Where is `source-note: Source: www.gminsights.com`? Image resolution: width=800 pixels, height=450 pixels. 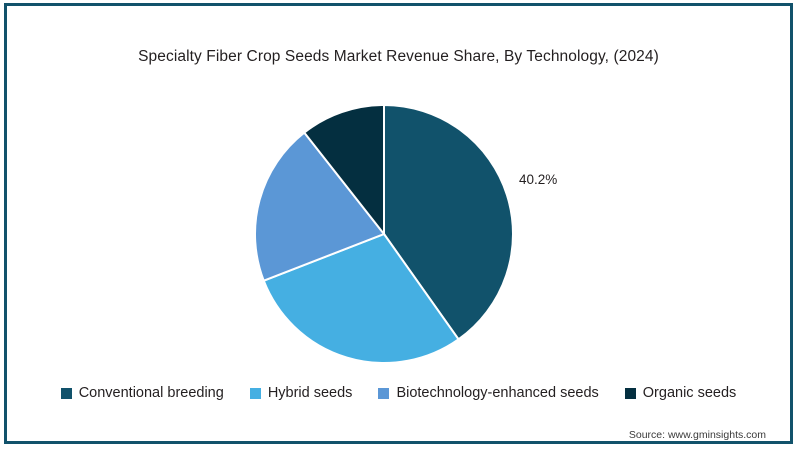
source-note: Source: www.gminsights.com is located at coordinates (697, 435).